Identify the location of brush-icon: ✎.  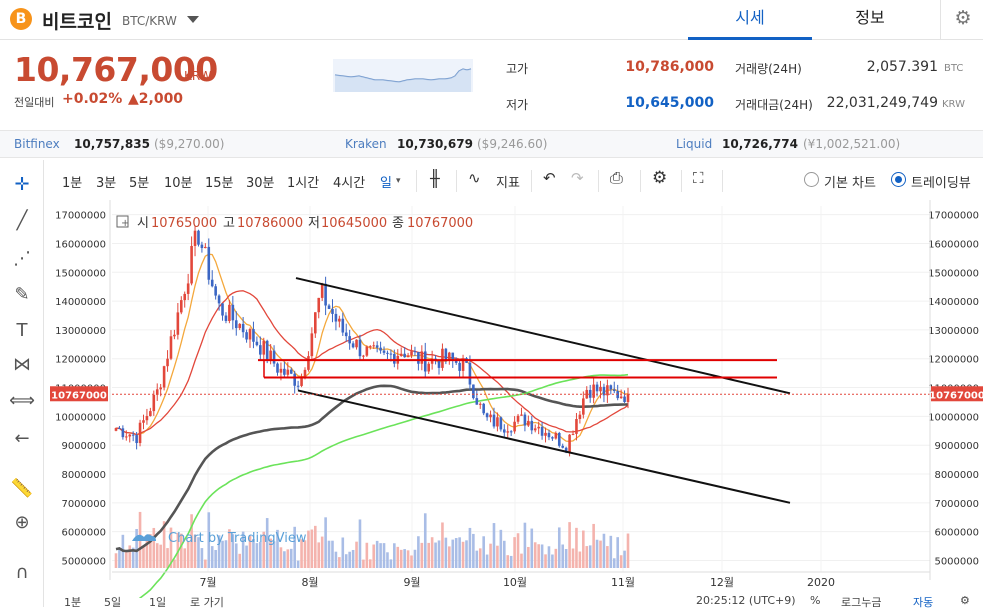
(22, 294).